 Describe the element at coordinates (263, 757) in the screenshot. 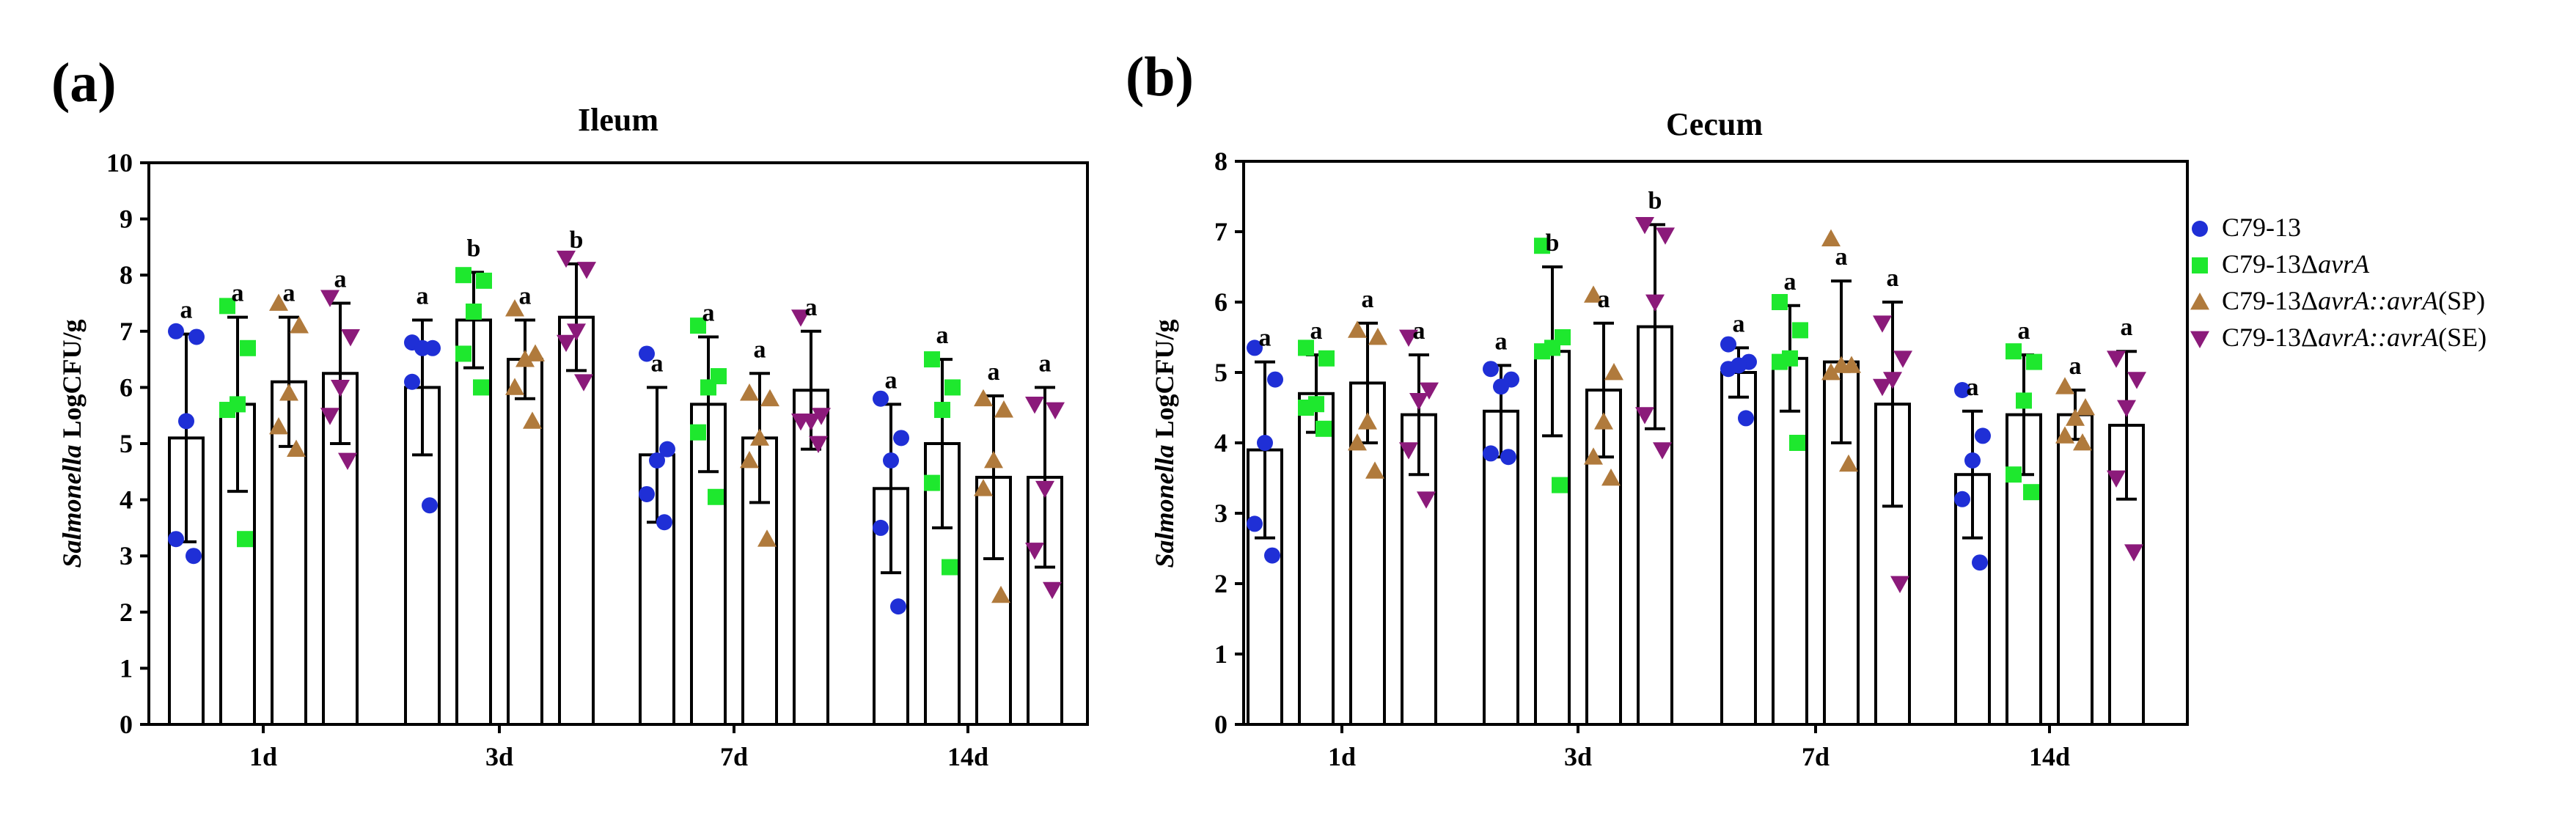

I see `x-tick-label: 1d` at that location.